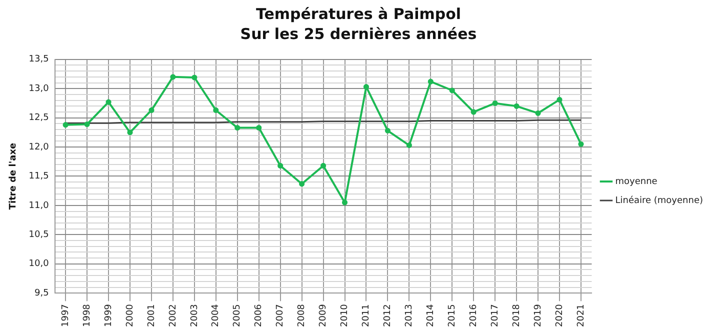 The image size is (717, 332). Describe the element at coordinates (151, 315) in the screenshot. I see `x-tick-label: 2001` at that location.